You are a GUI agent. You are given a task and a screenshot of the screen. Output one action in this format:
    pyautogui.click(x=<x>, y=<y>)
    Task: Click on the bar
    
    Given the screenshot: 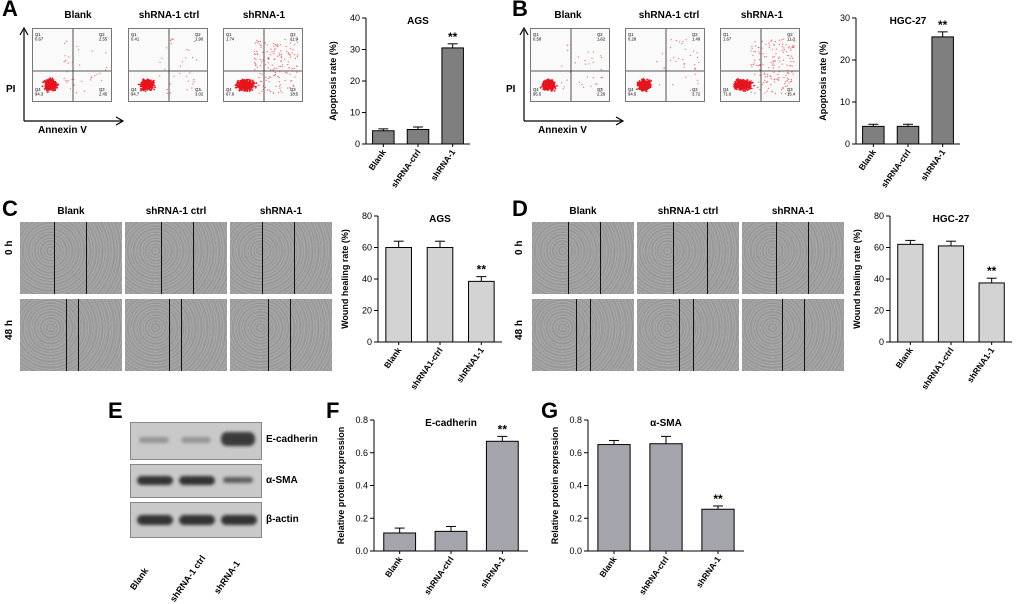 What is the action you would take?
    pyautogui.click(x=942, y=90)
    